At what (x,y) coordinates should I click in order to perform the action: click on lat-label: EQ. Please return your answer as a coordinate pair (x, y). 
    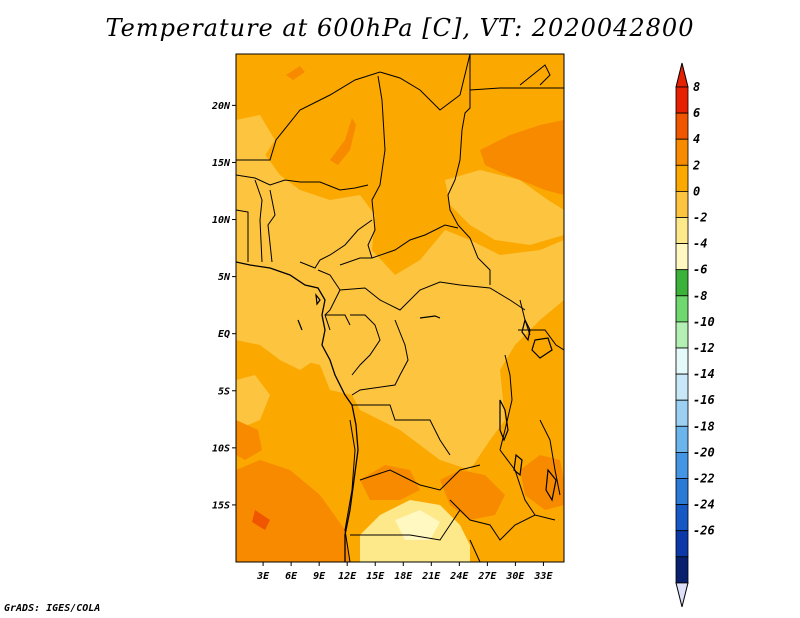
    Looking at the image, I should click on (224, 334).